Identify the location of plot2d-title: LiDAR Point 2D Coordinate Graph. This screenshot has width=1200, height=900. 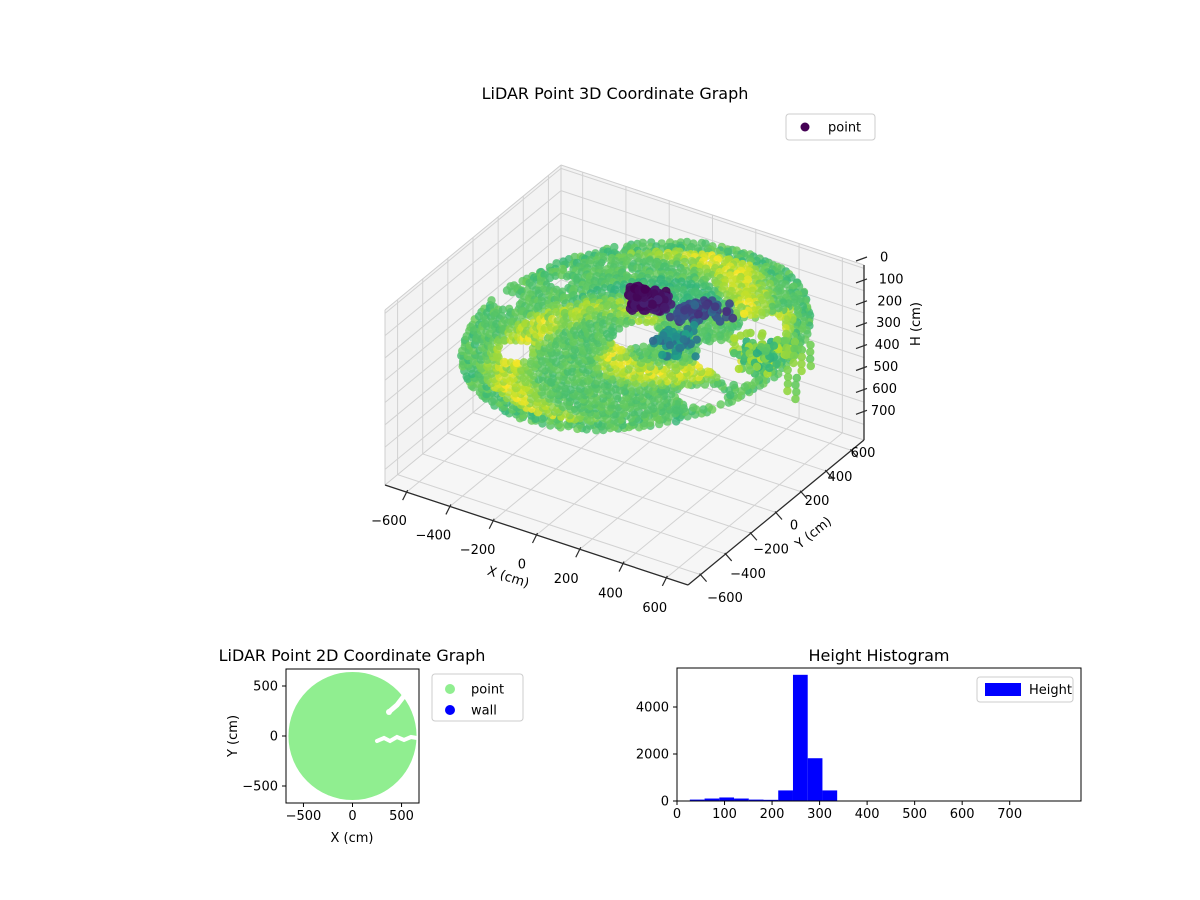
(352, 655).